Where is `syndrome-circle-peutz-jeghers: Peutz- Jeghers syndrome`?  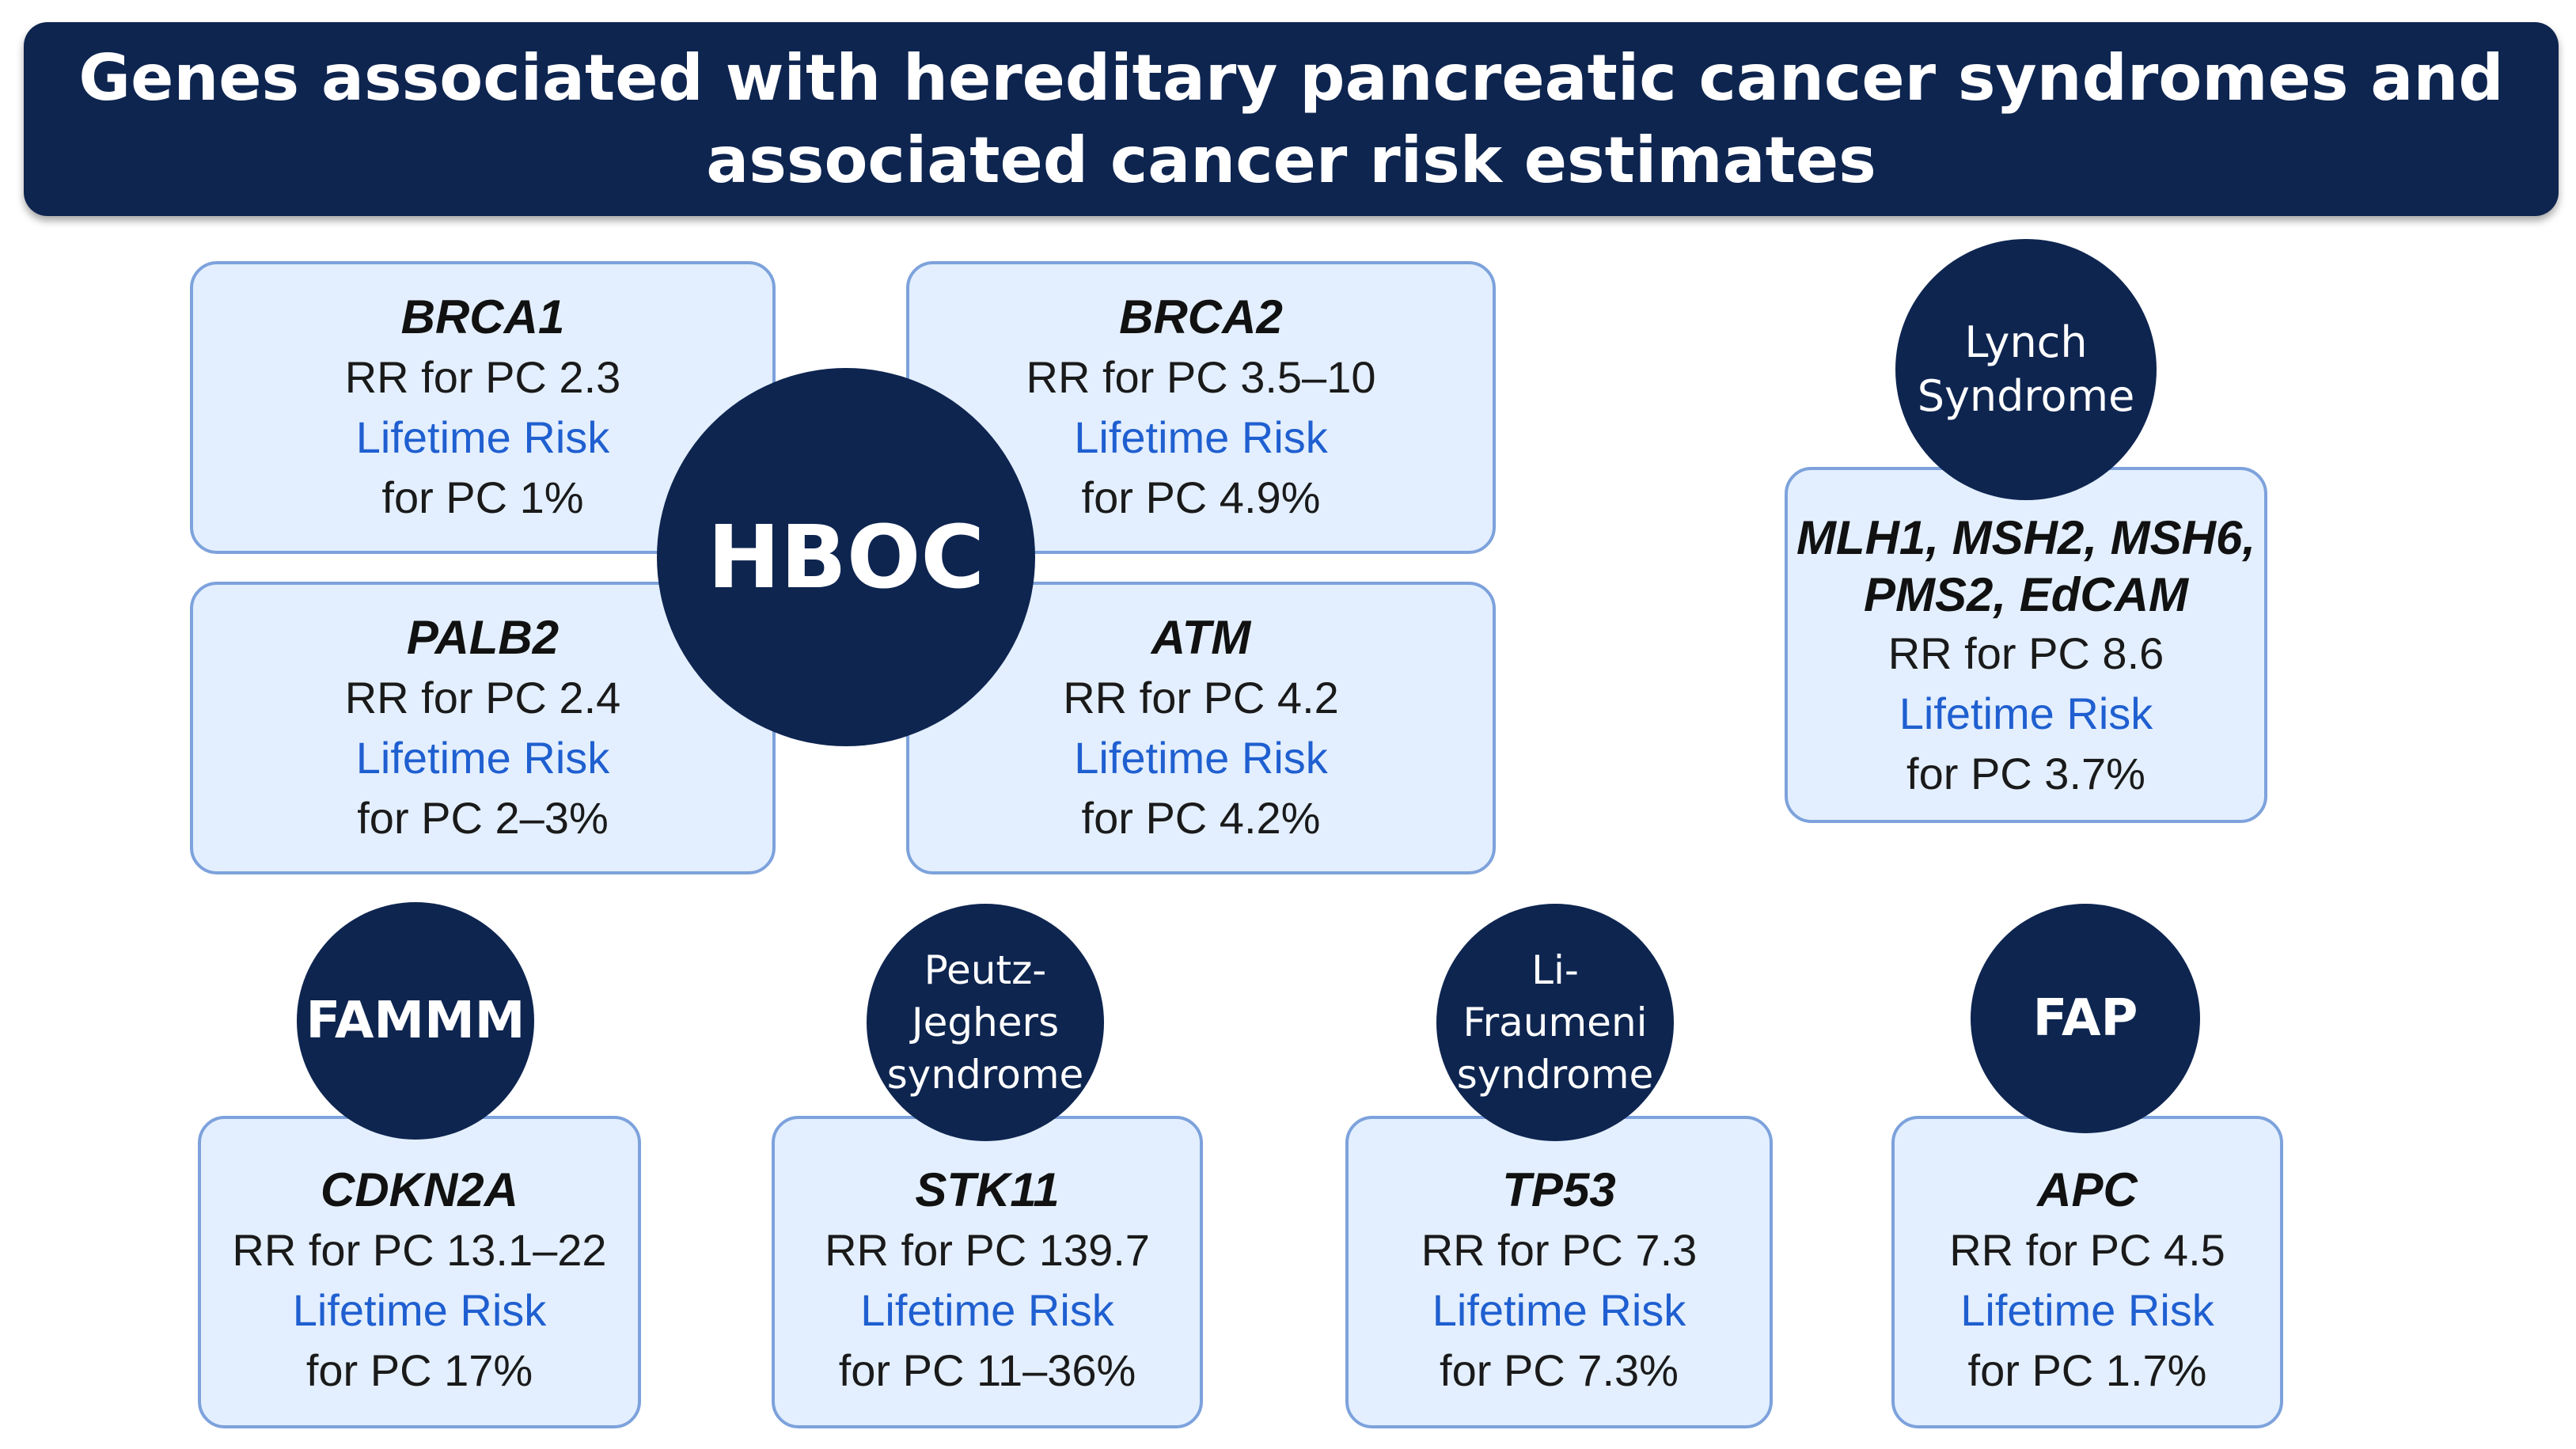 syndrome-circle-peutz-jeghers: Peutz- Jeghers syndrome is located at coordinates (985, 1022).